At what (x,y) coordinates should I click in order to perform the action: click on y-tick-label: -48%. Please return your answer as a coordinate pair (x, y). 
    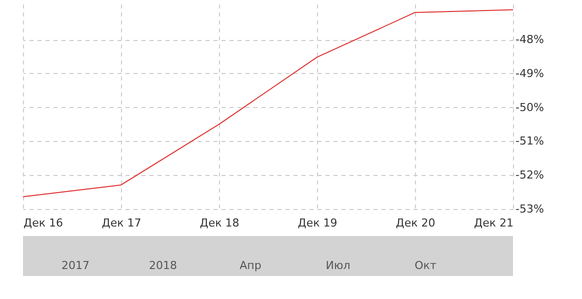
    Looking at the image, I should click on (530, 39).